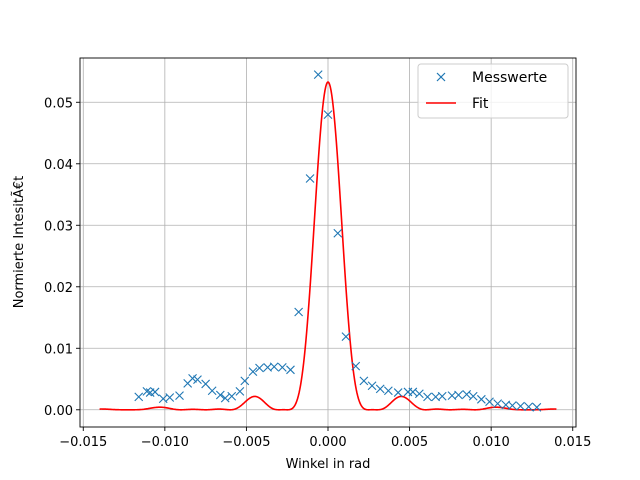  What do you see at coordinates (327, 442) in the screenshot?
I see `x-tick-label: 0.000` at bounding box center [327, 442].